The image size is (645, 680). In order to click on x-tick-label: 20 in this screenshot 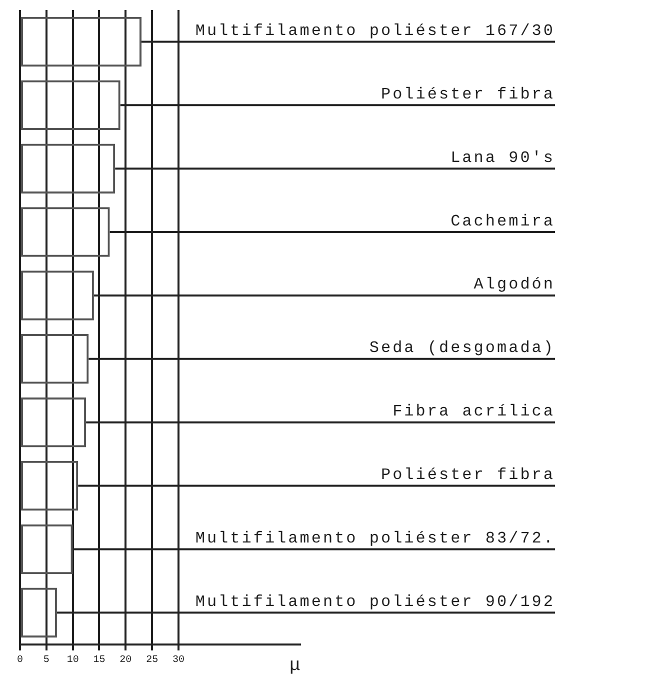, I will do `click(126, 660)`.